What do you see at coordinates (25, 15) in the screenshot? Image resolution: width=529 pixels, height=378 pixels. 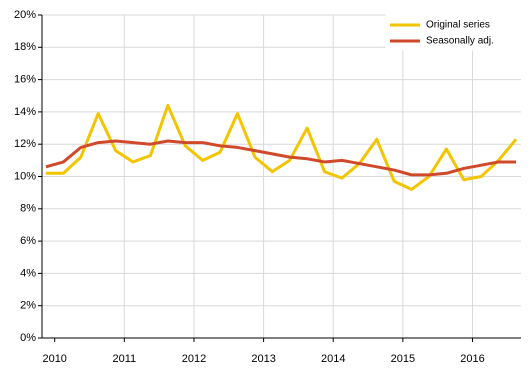 I see `y-tick-label: 20%` at bounding box center [25, 15].